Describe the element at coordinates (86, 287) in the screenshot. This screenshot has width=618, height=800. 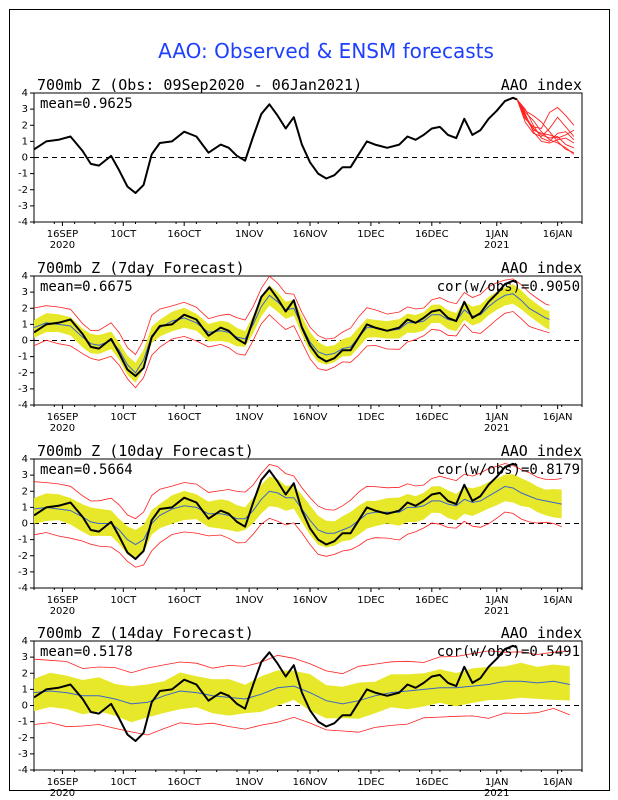
I see `mean-label: mean=0.6675` at that location.